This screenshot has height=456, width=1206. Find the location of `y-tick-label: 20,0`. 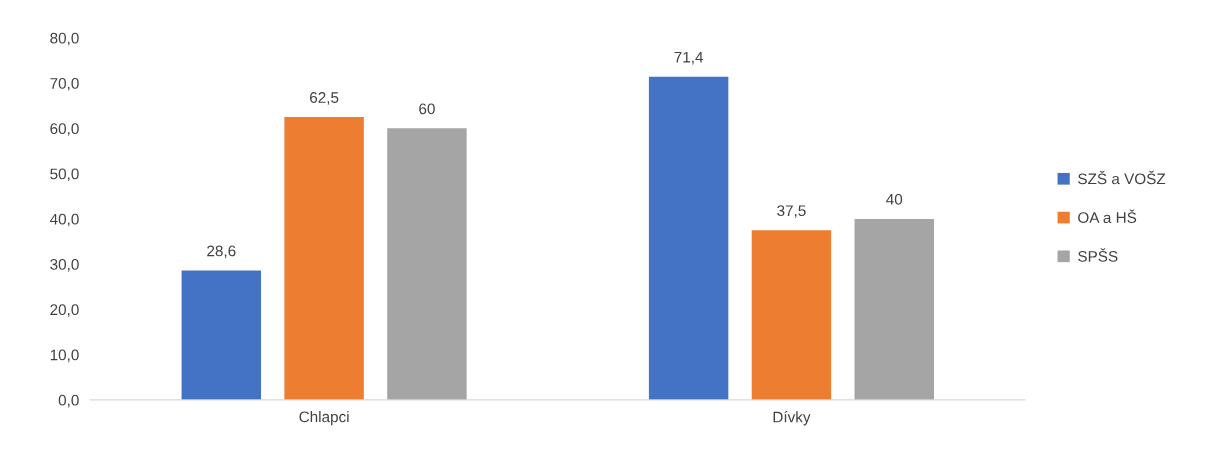

y-tick-label: 20,0 is located at coordinates (64, 310).